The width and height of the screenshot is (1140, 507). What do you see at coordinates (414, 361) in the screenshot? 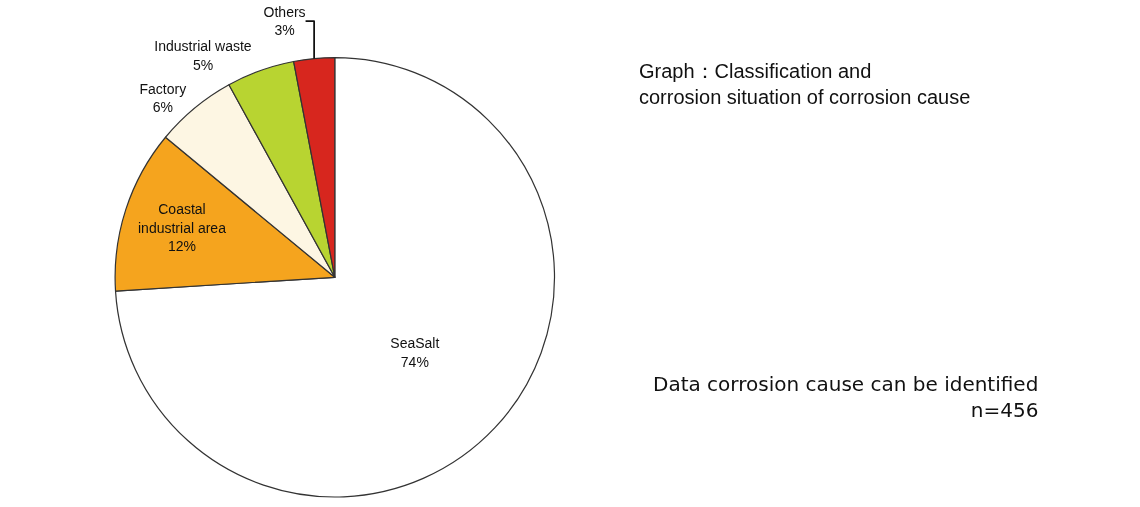
I see `data-label: 74%` at bounding box center [414, 361].